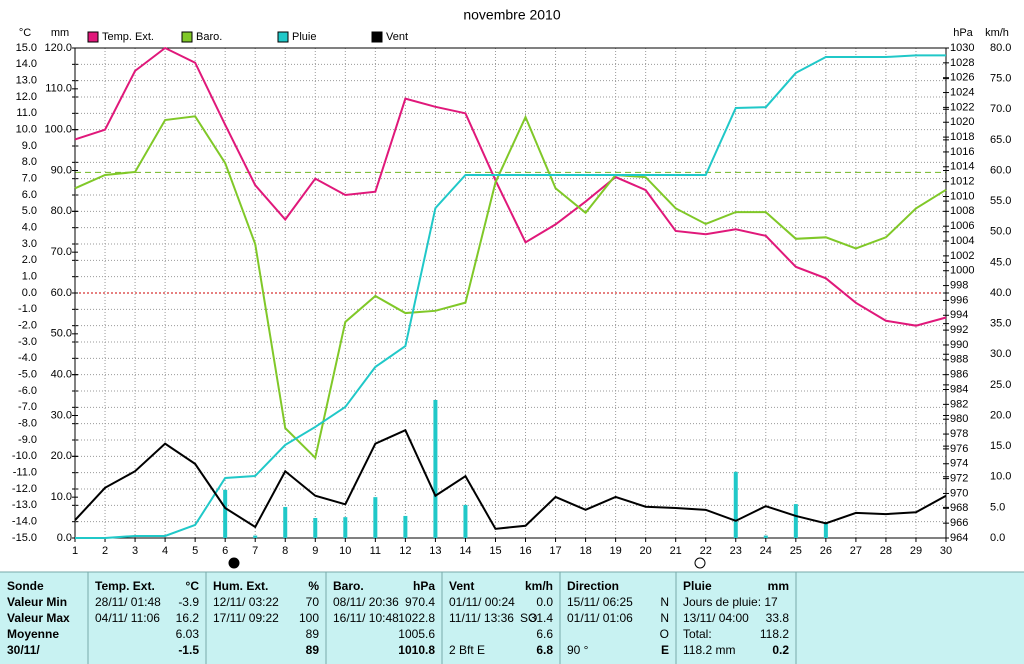  I want to click on cell-text: Valeur Min, so click(37, 602).